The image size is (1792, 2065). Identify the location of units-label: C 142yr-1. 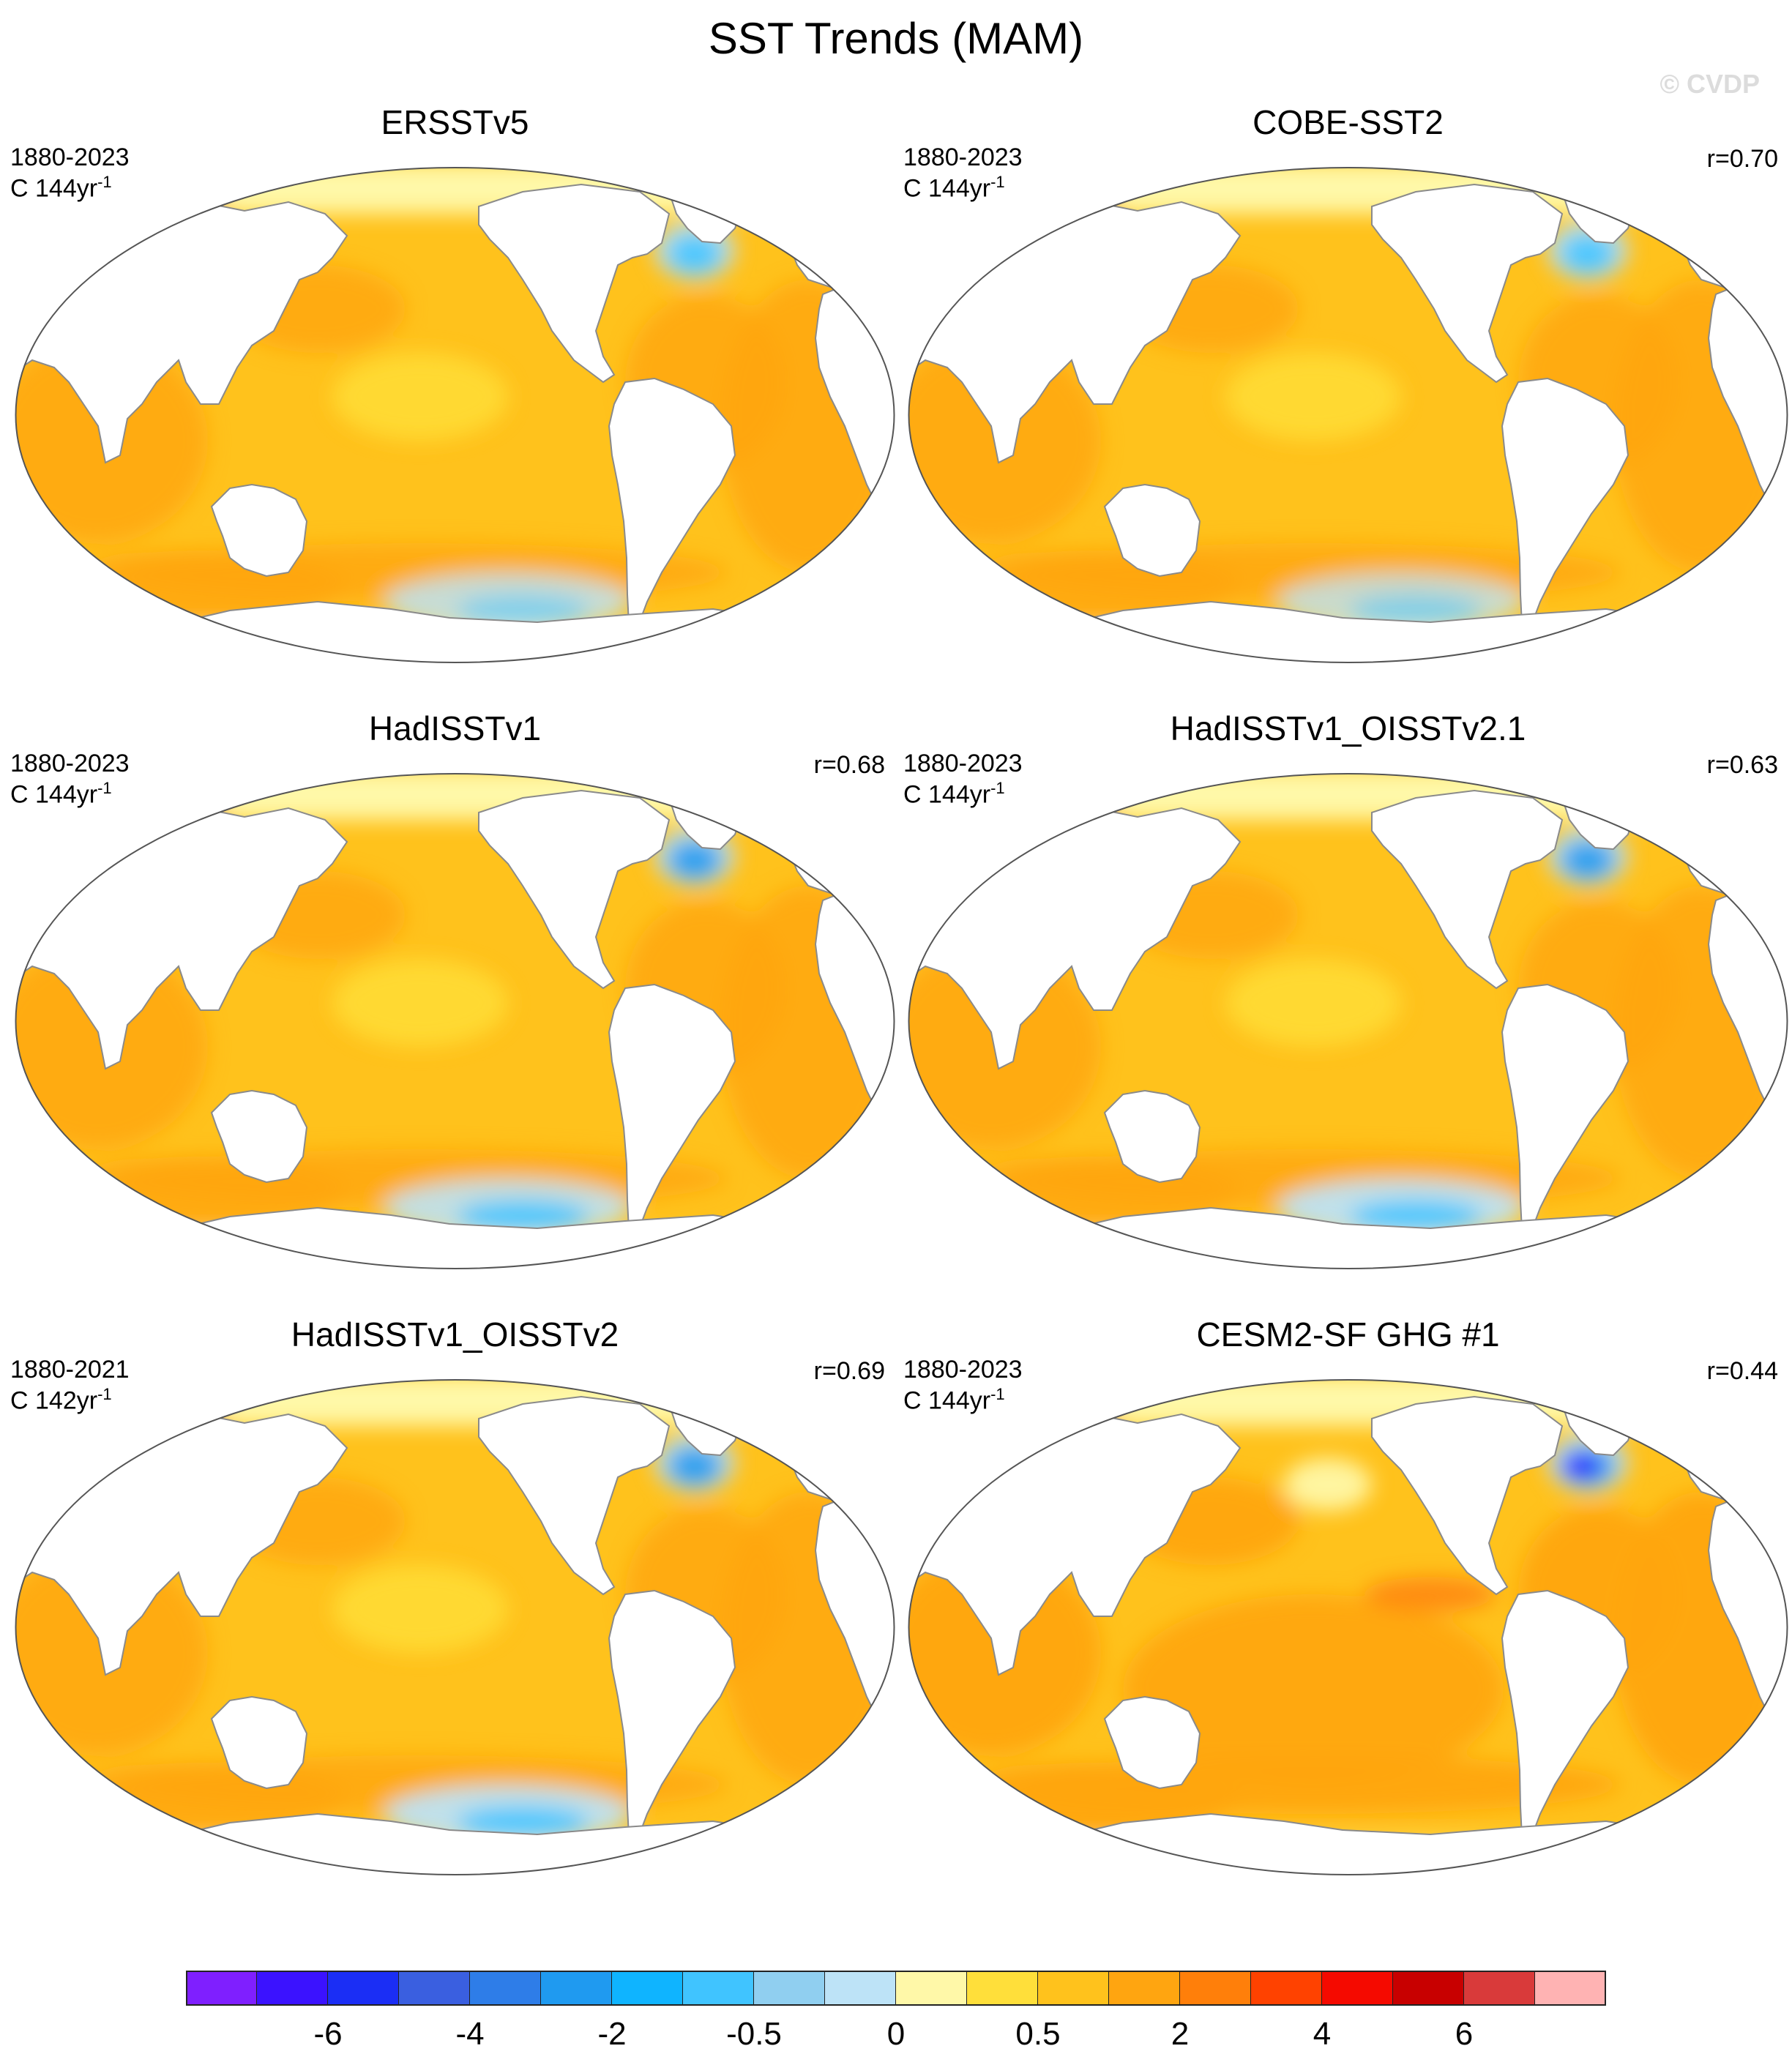
(61, 1400).